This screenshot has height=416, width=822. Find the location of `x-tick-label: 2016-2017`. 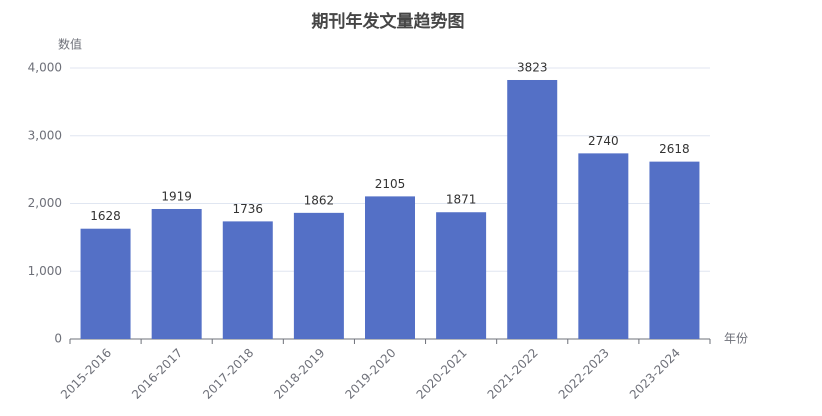

x-tick-label: 2016-2017 is located at coordinates (157, 374).